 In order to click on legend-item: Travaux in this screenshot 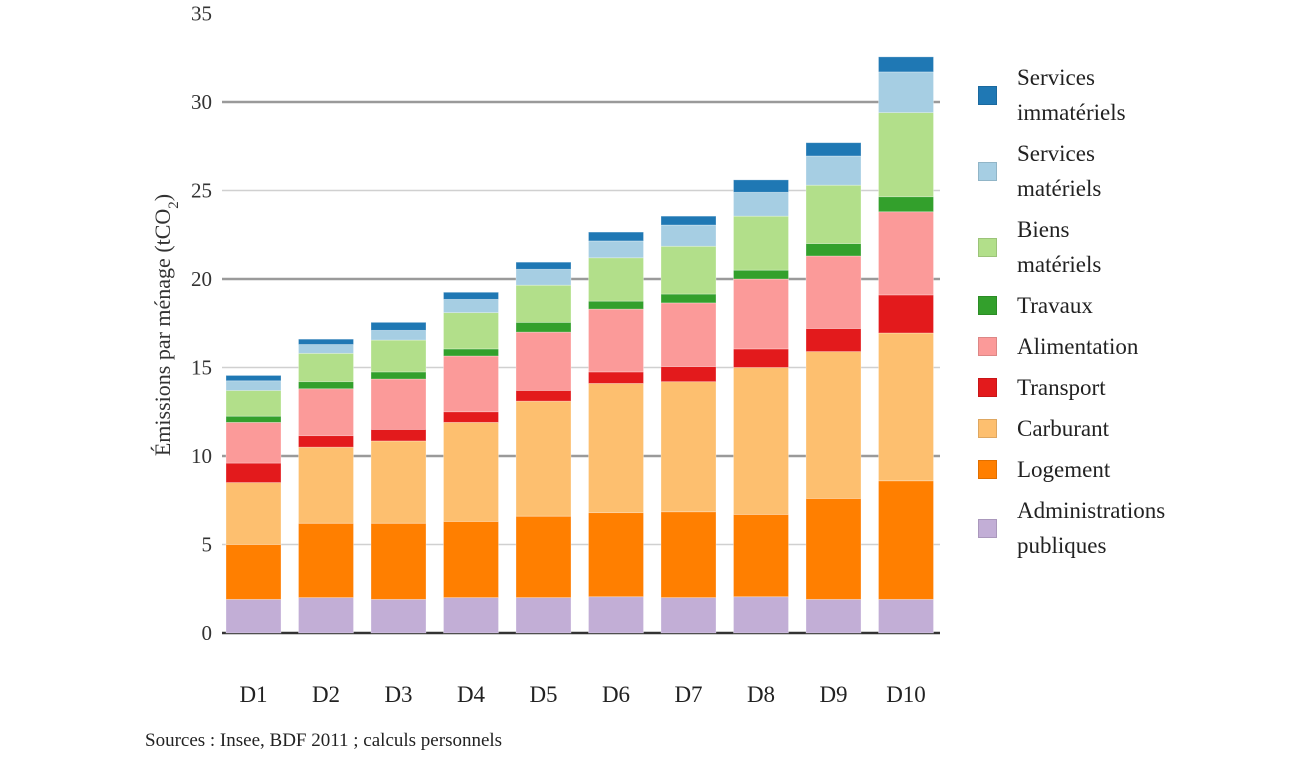, I will do `click(1128, 305)`.